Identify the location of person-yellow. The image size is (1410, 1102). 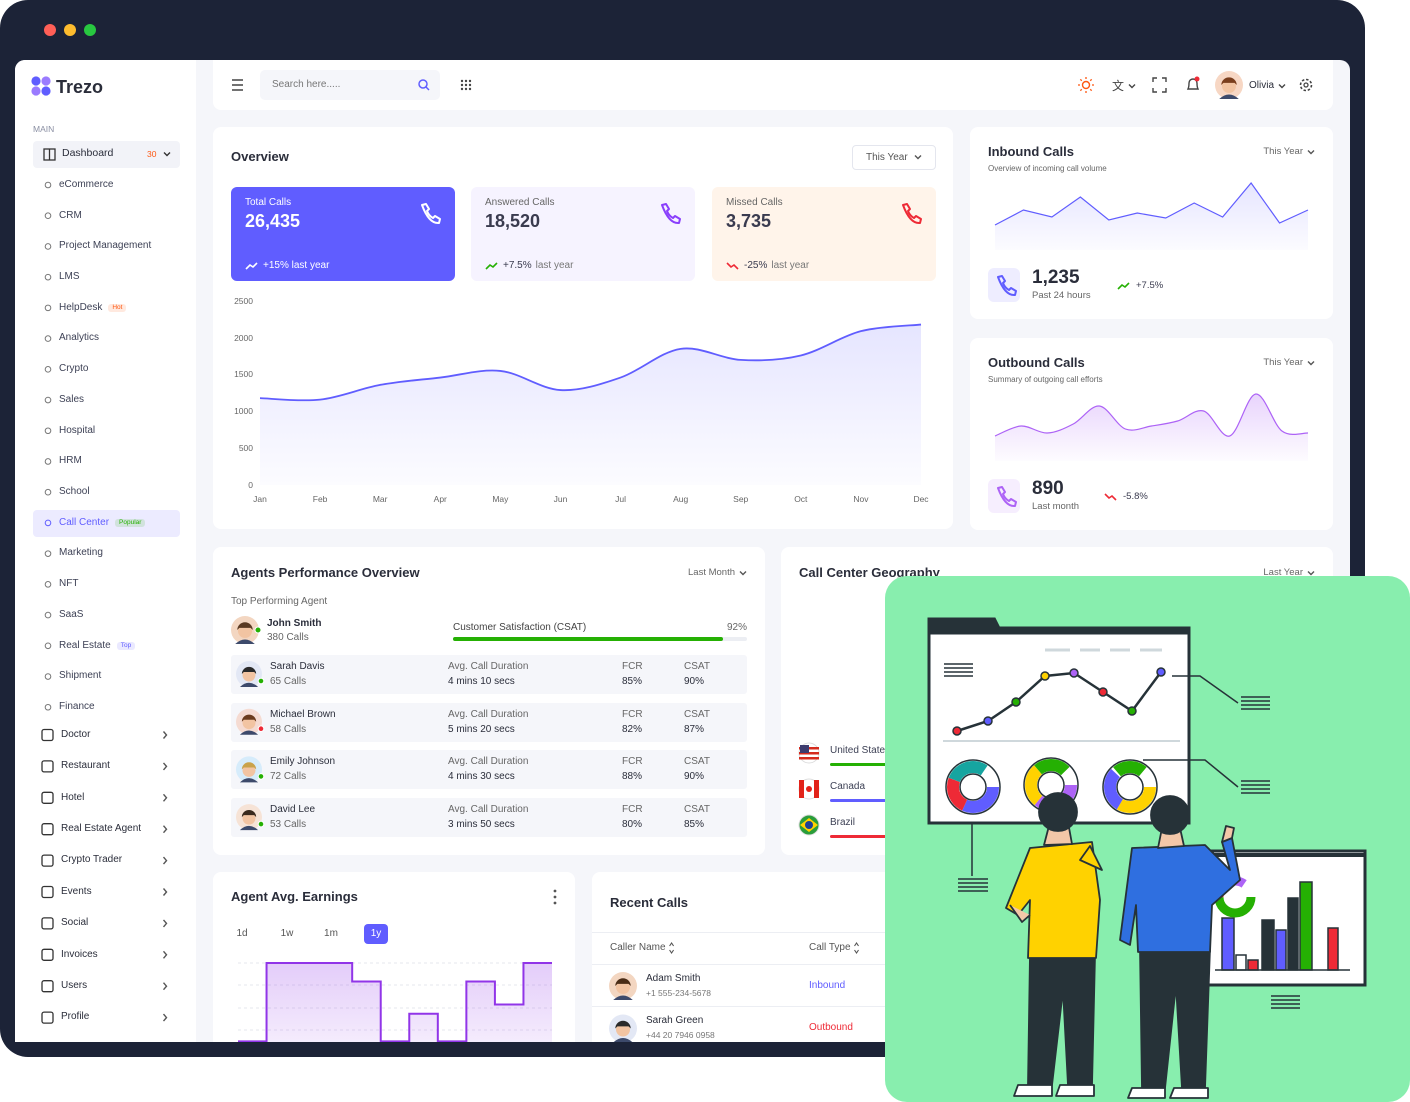
(1054, 944).